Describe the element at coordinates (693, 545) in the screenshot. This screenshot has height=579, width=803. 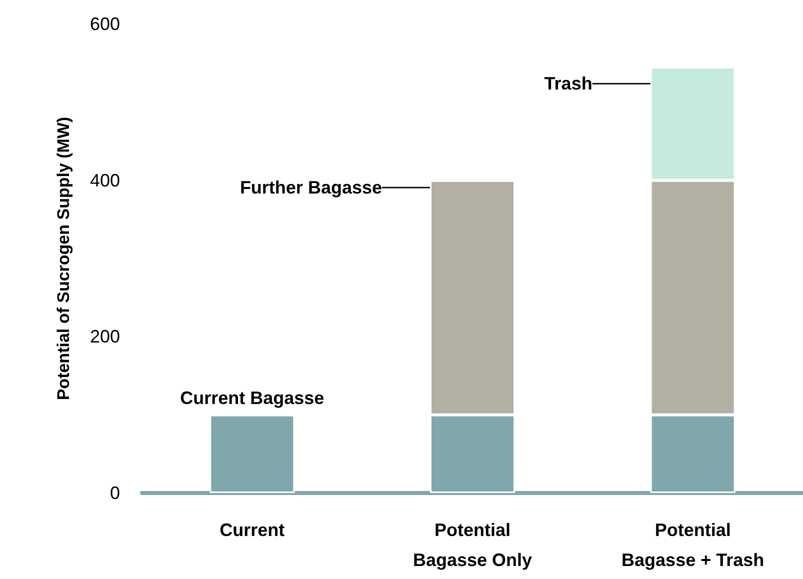
I see `x-tick-label: Potential Bagasse + Trash` at that location.